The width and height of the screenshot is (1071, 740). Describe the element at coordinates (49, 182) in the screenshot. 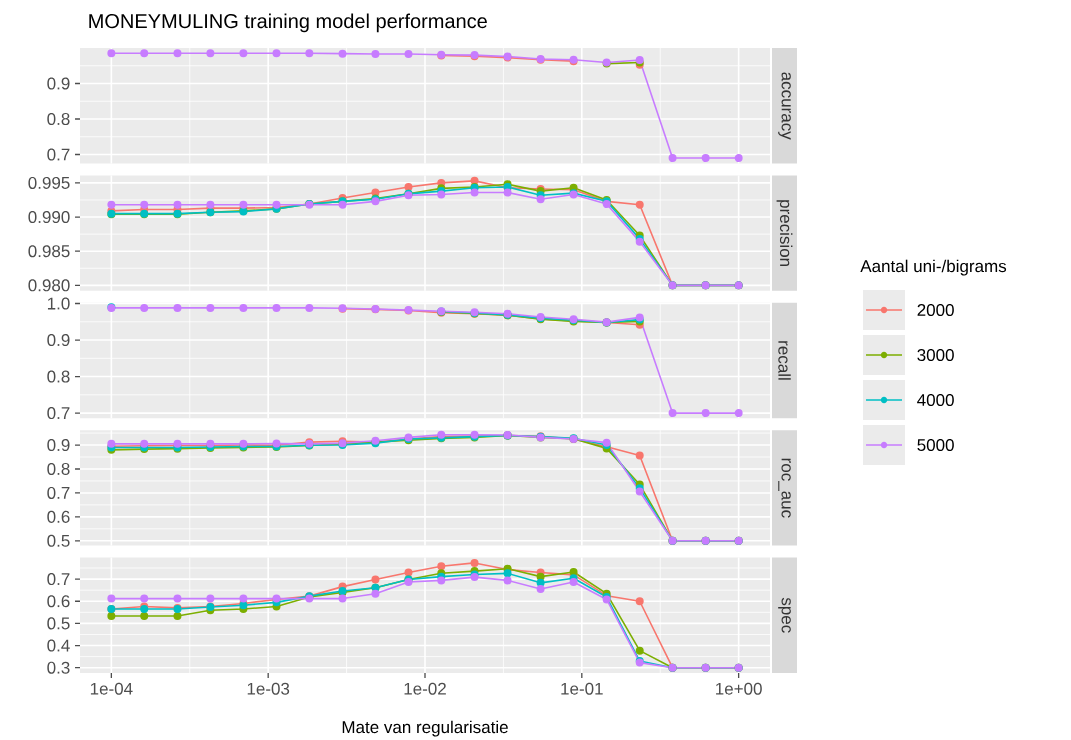

I see `y-tick-label: 0.995` at that location.